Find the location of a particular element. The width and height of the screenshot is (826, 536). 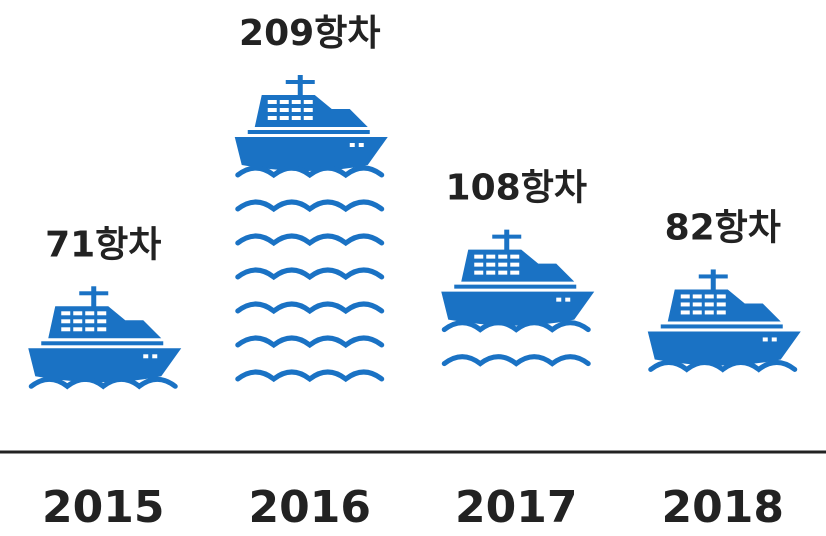

x-tick-label: 2016 is located at coordinates (310, 507).